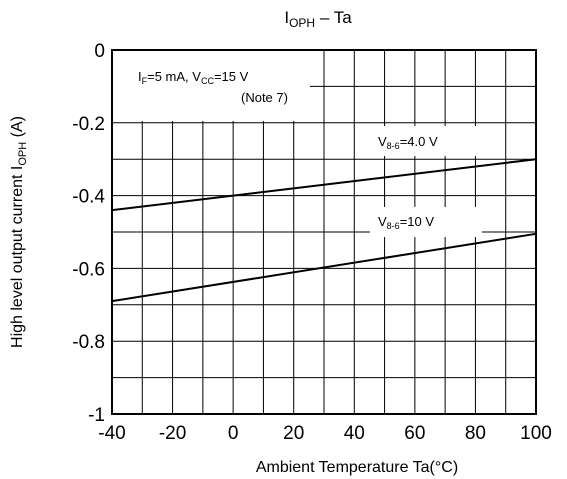  I want to click on x-tick-label: -40, so click(111, 433).